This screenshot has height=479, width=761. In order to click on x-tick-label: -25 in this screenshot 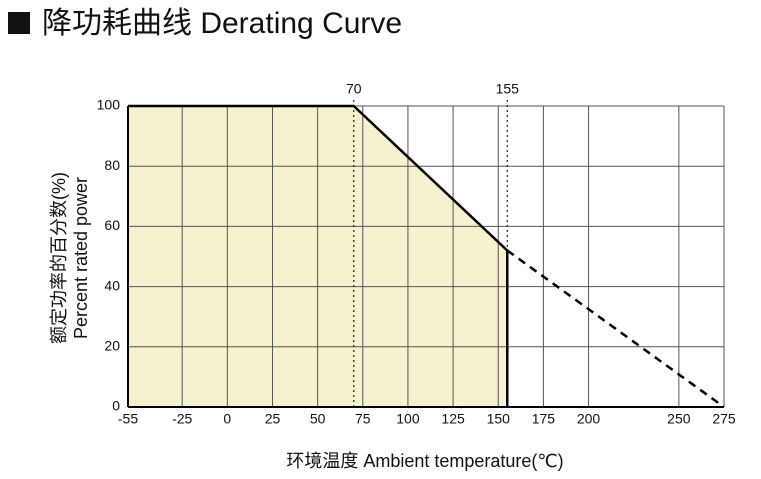, I will do `click(182, 419)`.